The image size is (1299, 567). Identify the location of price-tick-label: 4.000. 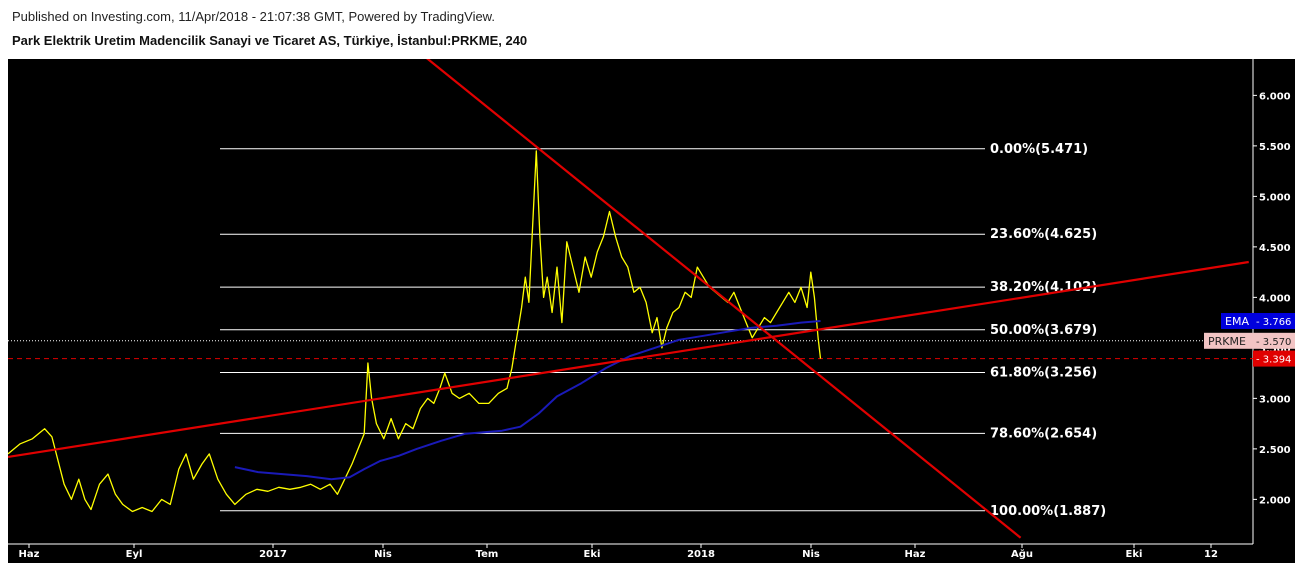
(1275, 298).